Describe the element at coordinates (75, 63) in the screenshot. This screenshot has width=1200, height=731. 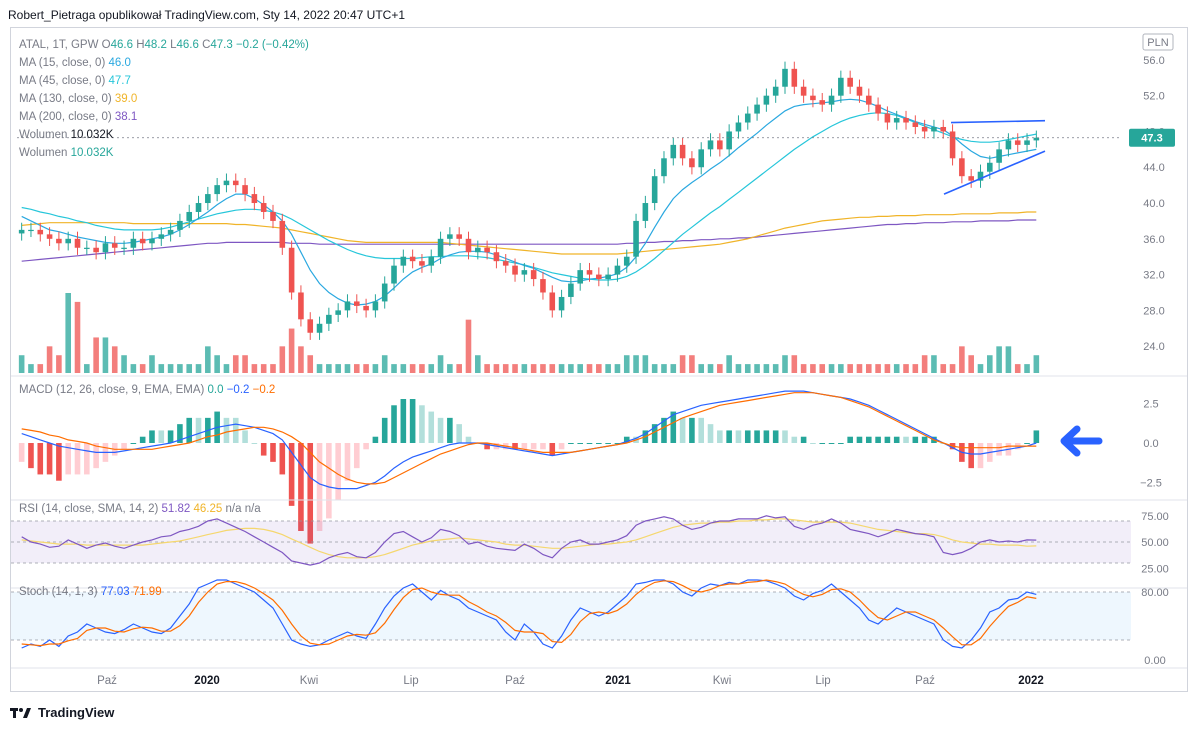
I see `legend-indicator-row: MA (15, close, 0) 46.0` at that location.